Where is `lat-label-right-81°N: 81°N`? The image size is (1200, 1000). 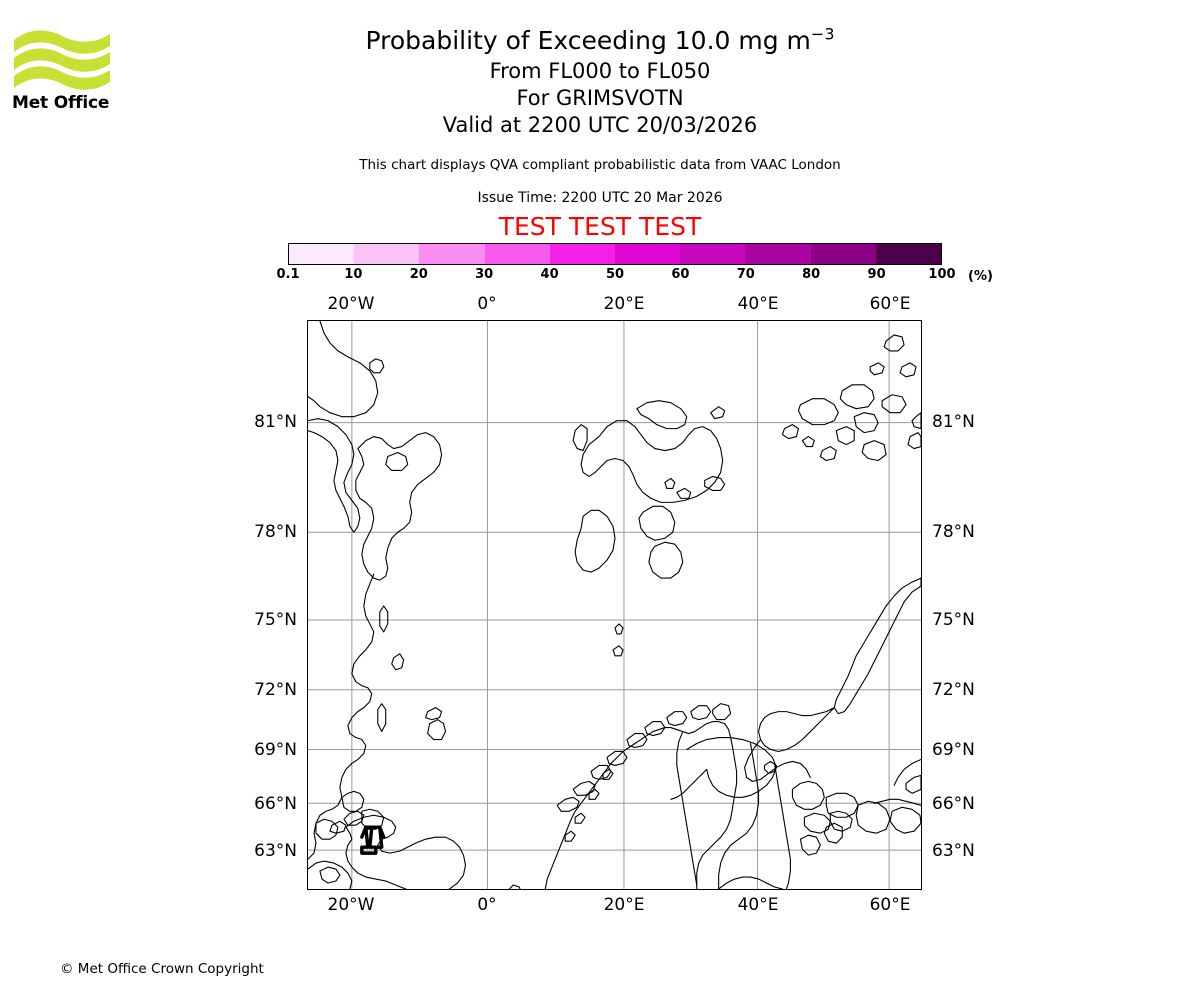
lat-label-right-81°N: 81°N is located at coordinates (953, 422).